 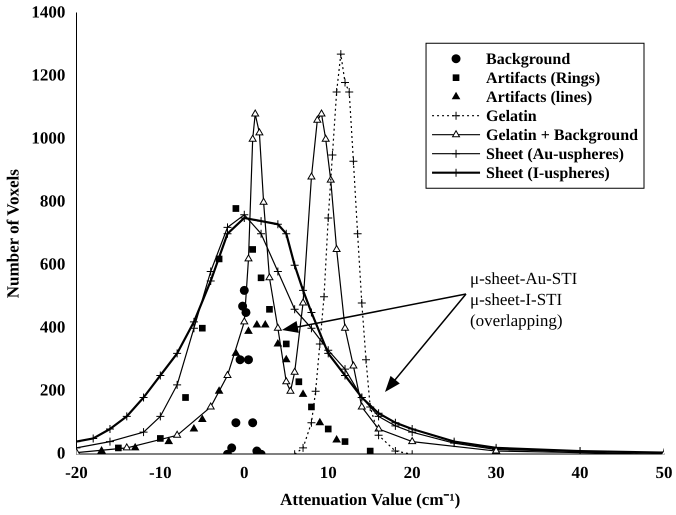 What do you see at coordinates (160, 472) in the screenshot?
I see `x-tick-label: -10` at bounding box center [160, 472].